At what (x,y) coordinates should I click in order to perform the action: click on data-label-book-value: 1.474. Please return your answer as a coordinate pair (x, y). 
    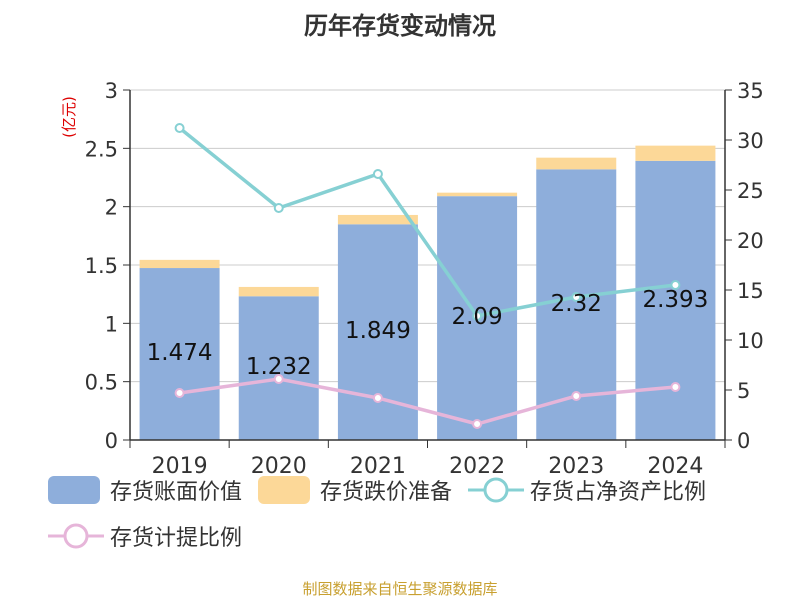
    Looking at the image, I should click on (180, 353).